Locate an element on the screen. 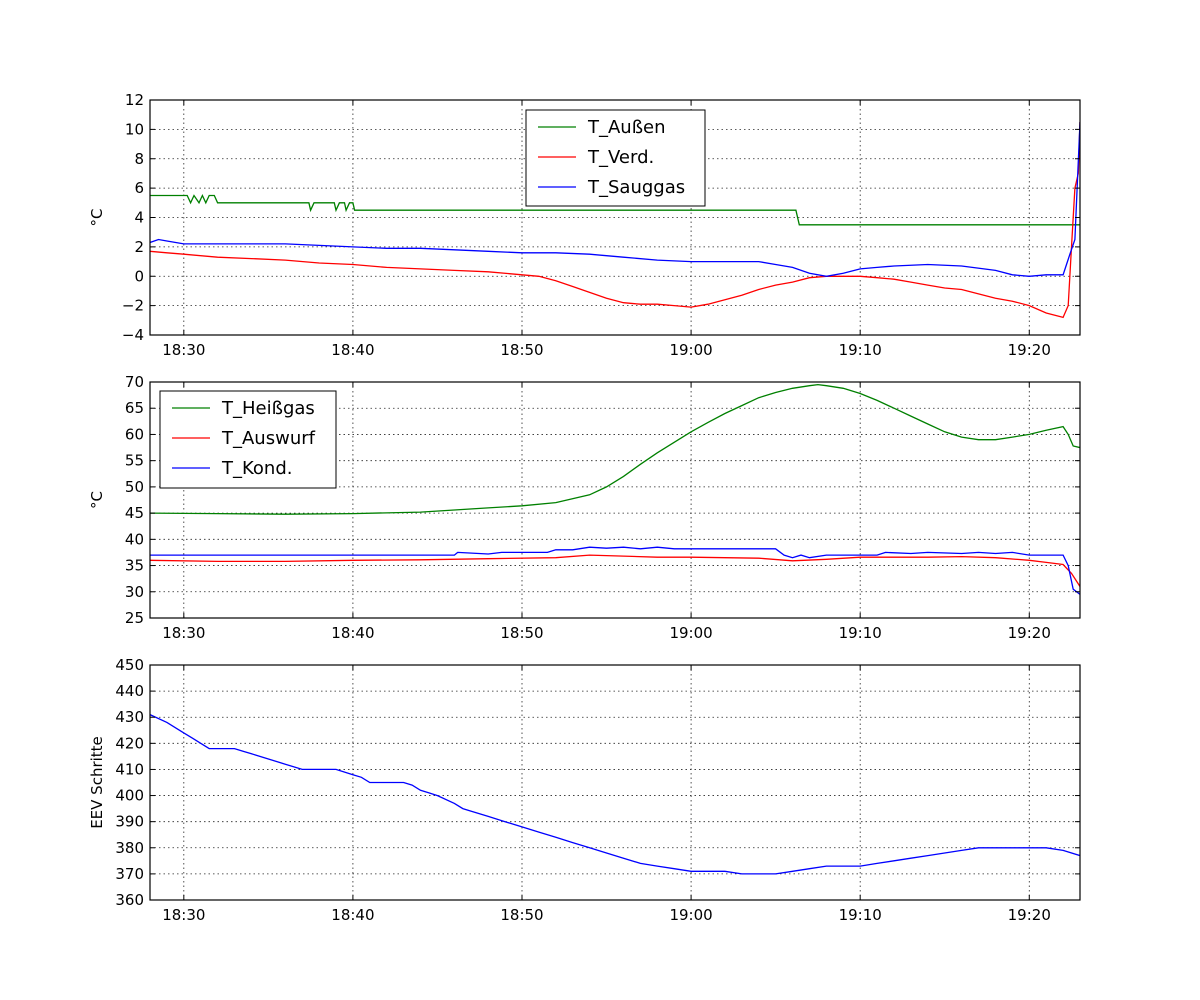 The image size is (1200, 1000). y-tick-label: 420 is located at coordinates (129, 743).